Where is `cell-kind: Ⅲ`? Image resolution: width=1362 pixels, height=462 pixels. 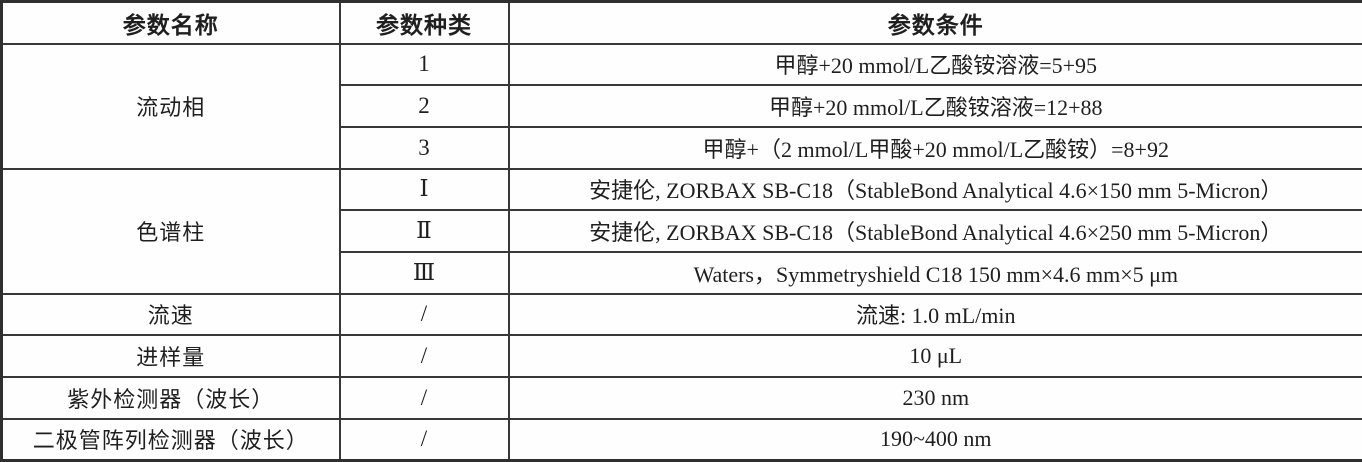
cell-kind: Ⅲ is located at coordinates (424, 272).